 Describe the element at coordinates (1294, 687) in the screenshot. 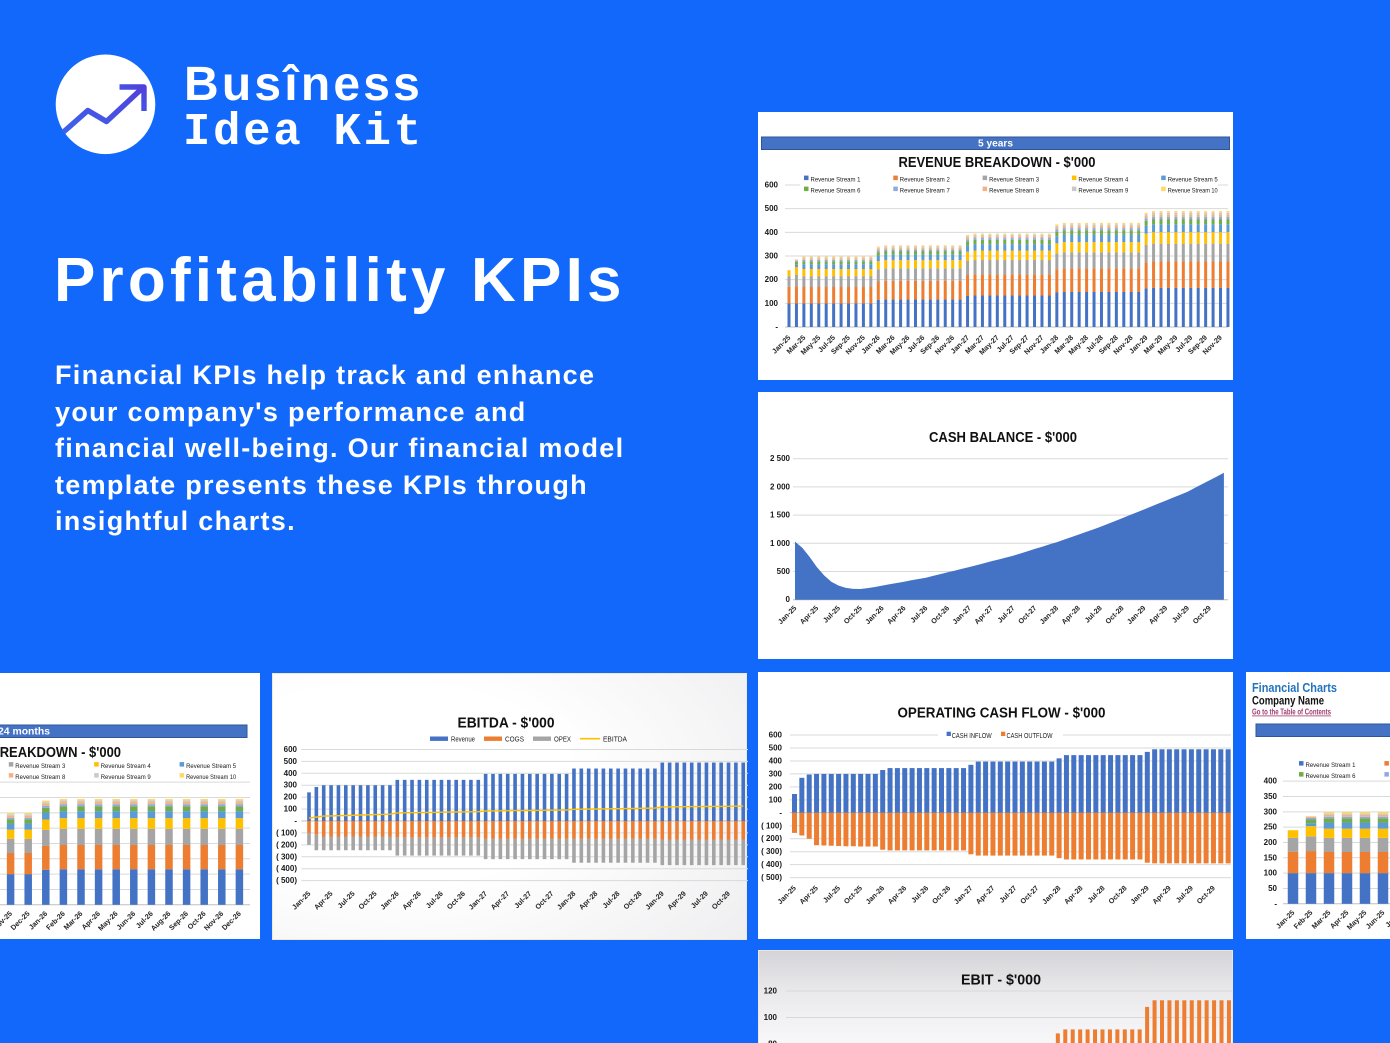

I see `svg-text: Financial Charts` at that location.